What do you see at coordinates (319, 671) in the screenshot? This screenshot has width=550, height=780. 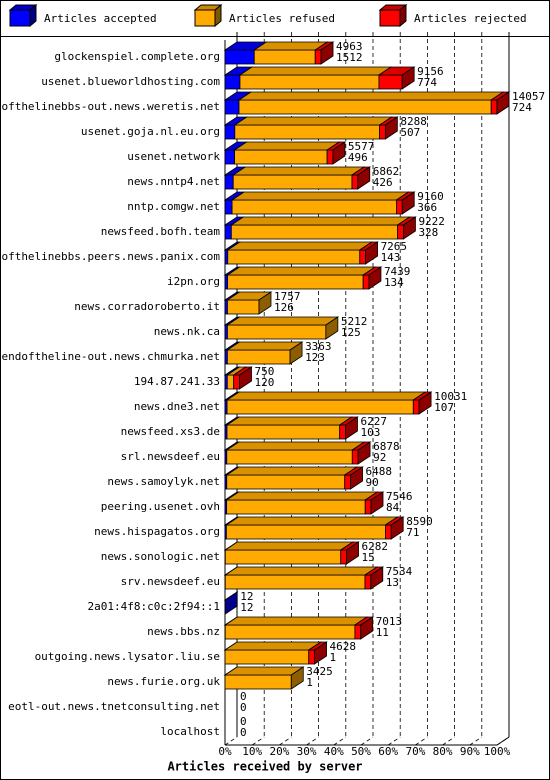 I see `total-label: 3425` at bounding box center [319, 671].